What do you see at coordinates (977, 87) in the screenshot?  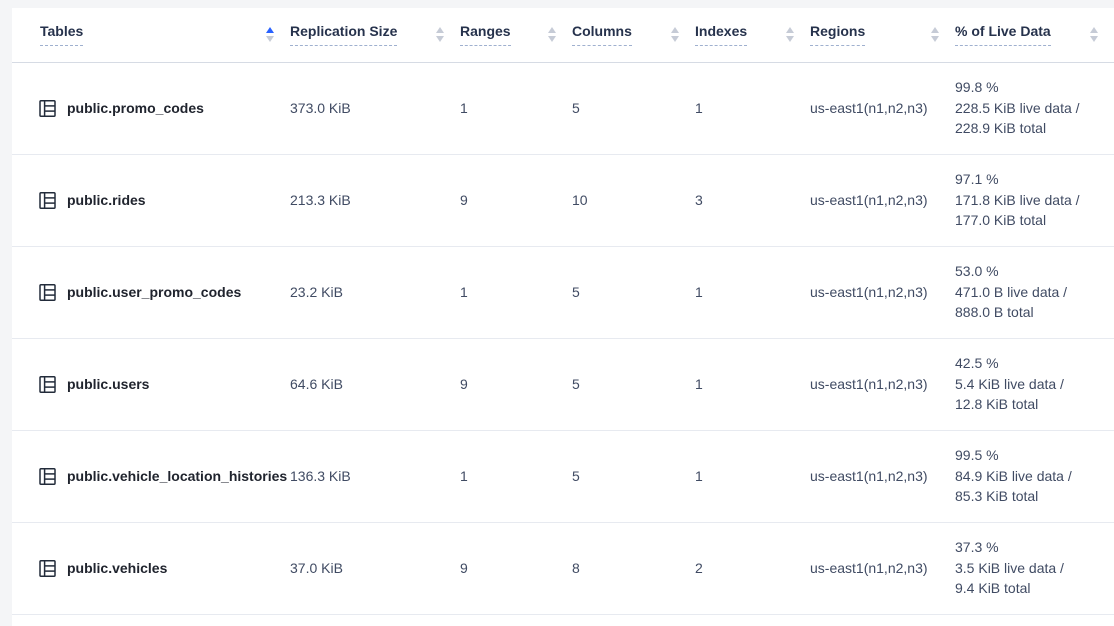 I see `live-data-percent: 99.8 %` at bounding box center [977, 87].